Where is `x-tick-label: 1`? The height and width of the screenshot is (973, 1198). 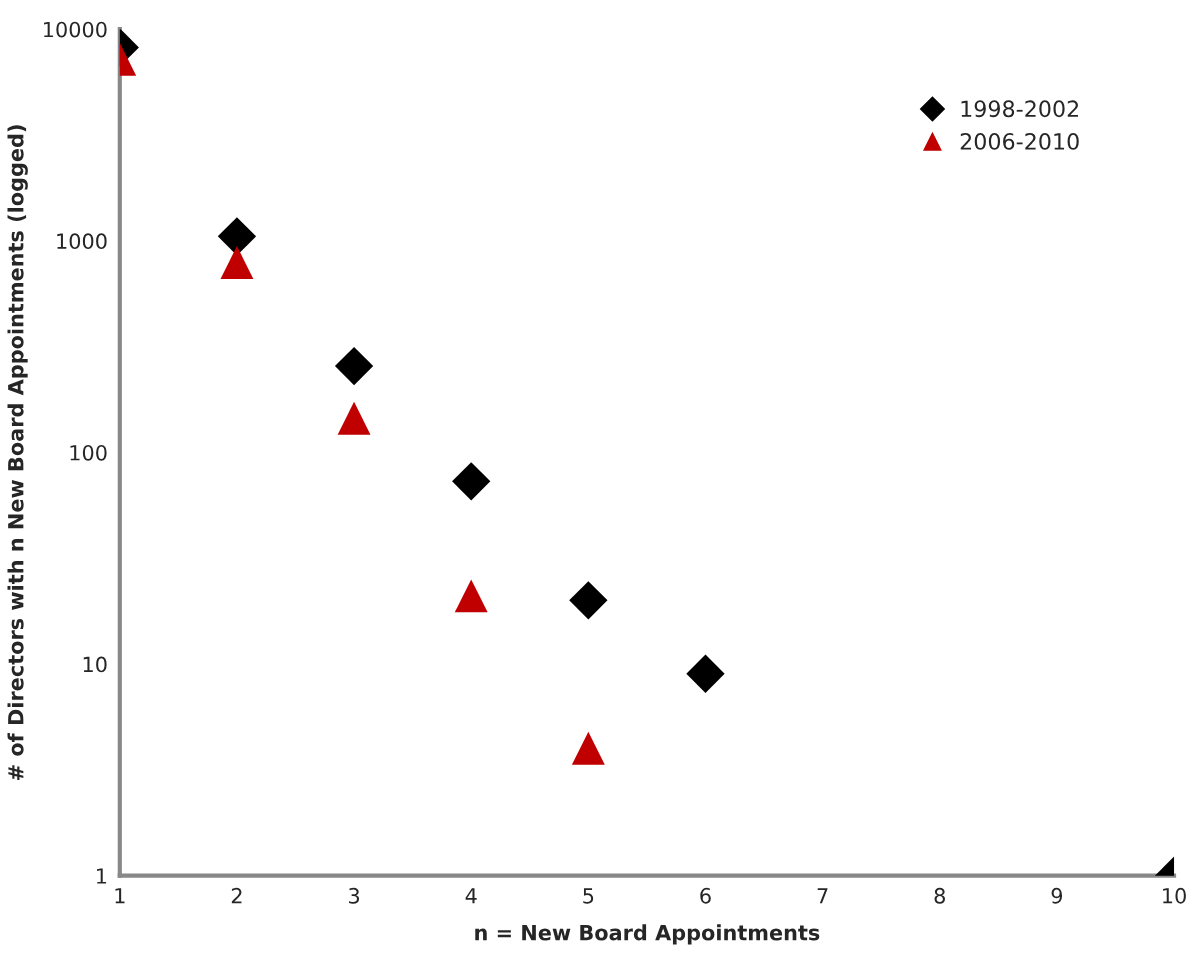
x-tick-label: 1 is located at coordinates (120, 896).